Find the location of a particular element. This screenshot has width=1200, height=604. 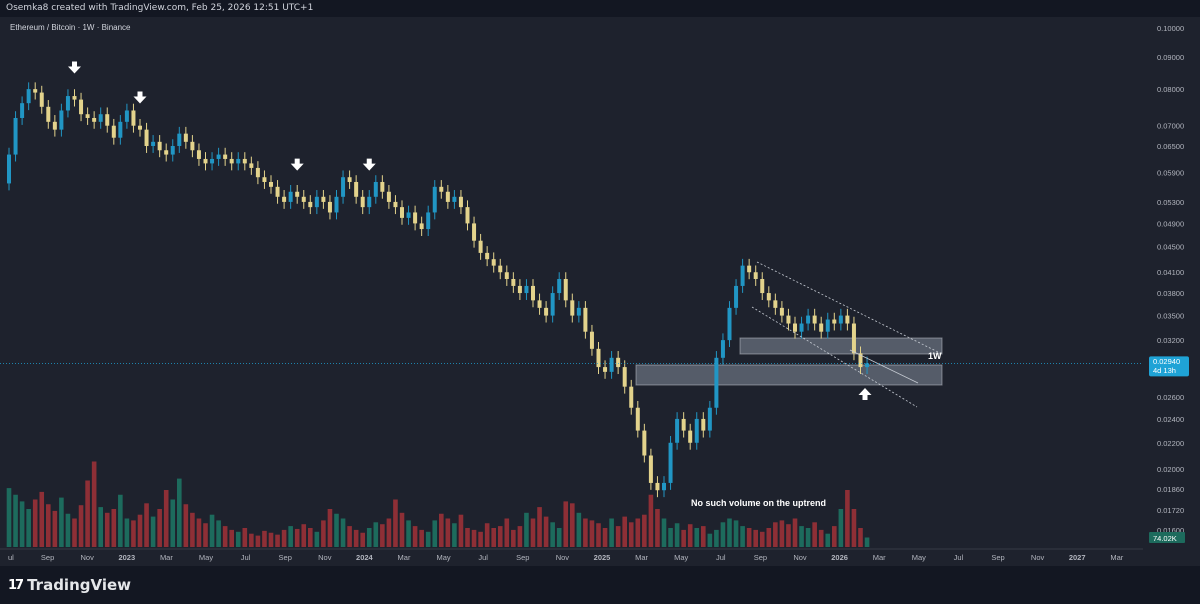

price-tick-label: 0.03500 is located at coordinates (1170, 316).